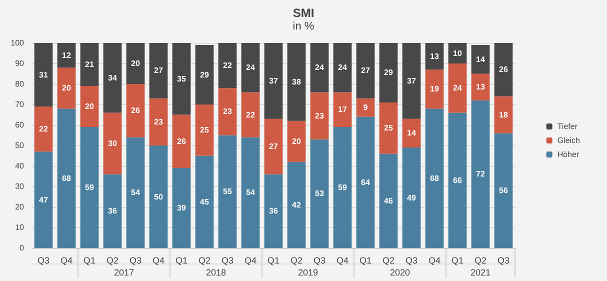 The width and height of the screenshot is (607, 281). Describe the element at coordinates (181, 208) in the screenshot. I see `data-label: 39` at that location.